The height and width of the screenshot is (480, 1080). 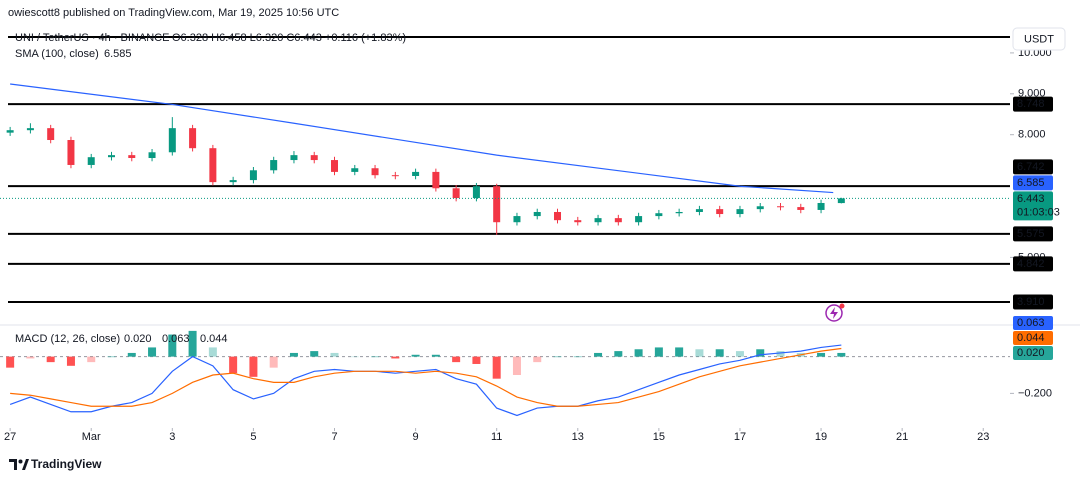 What do you see at coordinates (1031, 338) in the screenshot?
I see `macd-value-label: 0.044` at bounding box center [1031, 338].